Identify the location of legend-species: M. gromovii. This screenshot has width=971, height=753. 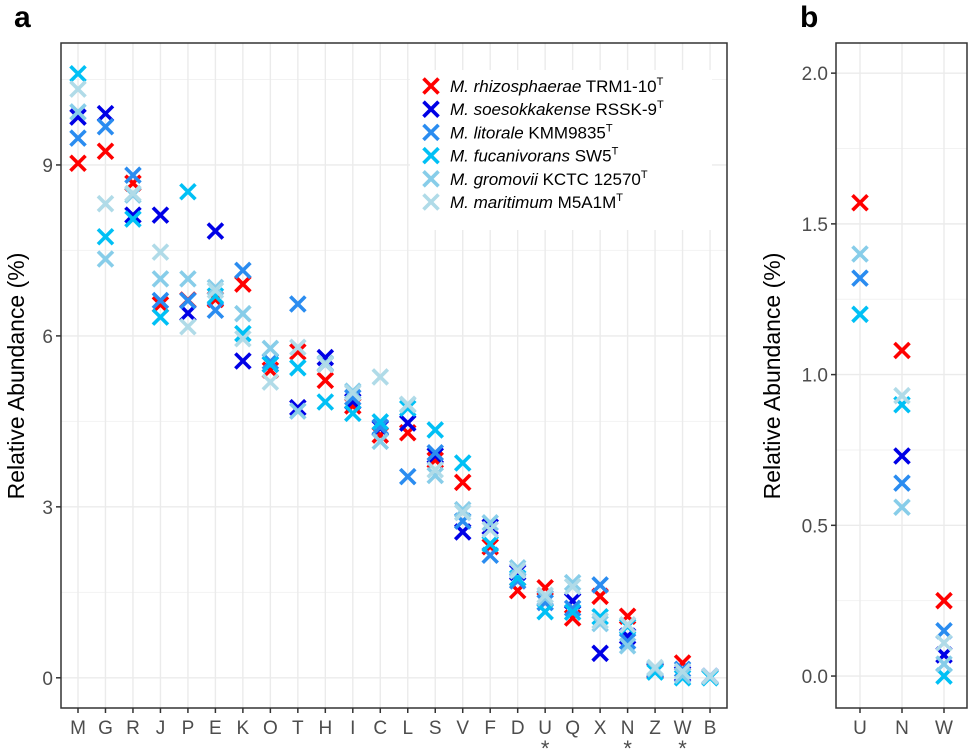
(494, 179).